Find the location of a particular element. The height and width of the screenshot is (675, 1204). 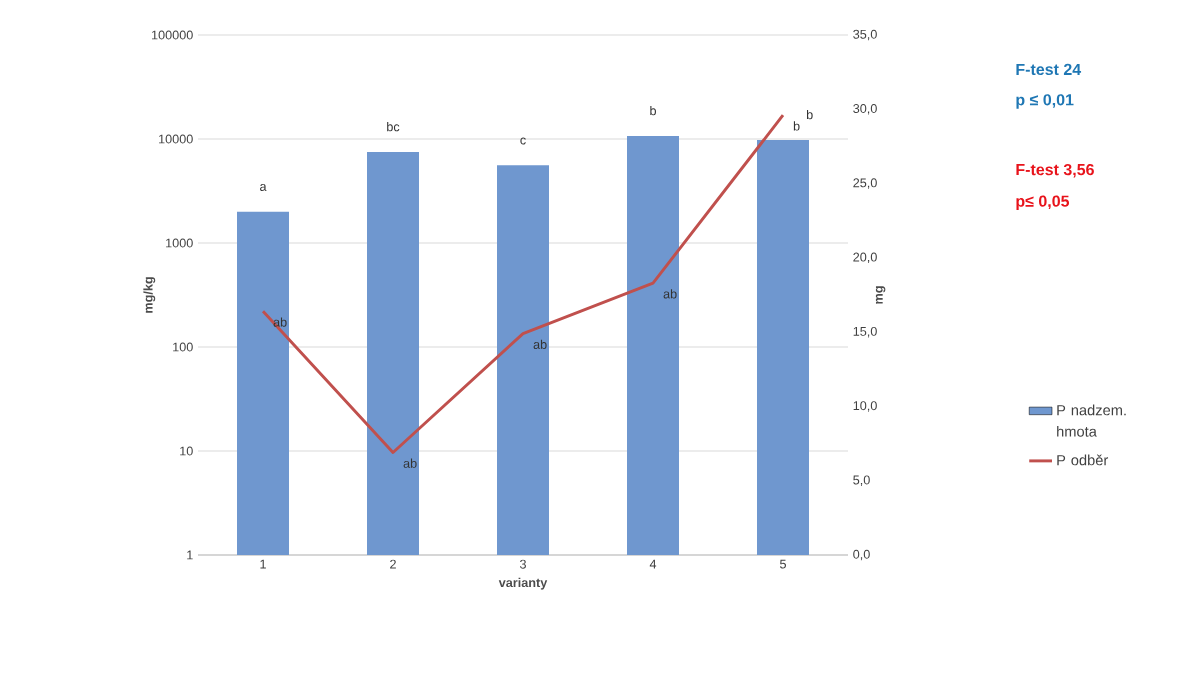

y-tick-label: 10000 is located at coordinates (176, 139).